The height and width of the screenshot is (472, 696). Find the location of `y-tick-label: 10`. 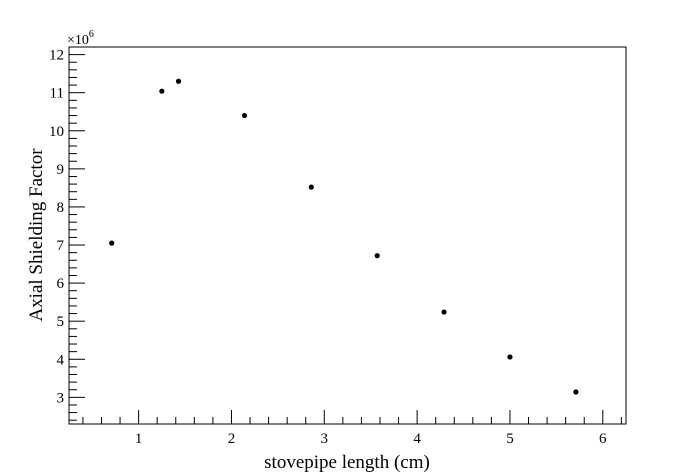

y-tick-label: 10 is located at coordinates (56, 132).